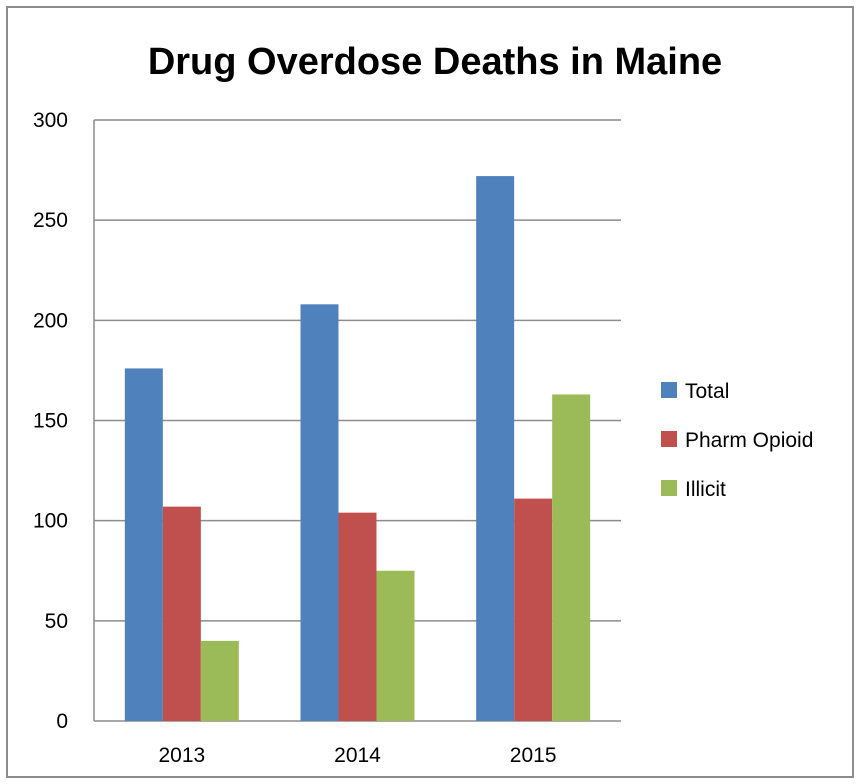 This screenshot has width=862, height=784. What do you see at coordinates (50, 220) in the screenshot?
I see `y-tick-label: 250` at bounding box center [50, 220].